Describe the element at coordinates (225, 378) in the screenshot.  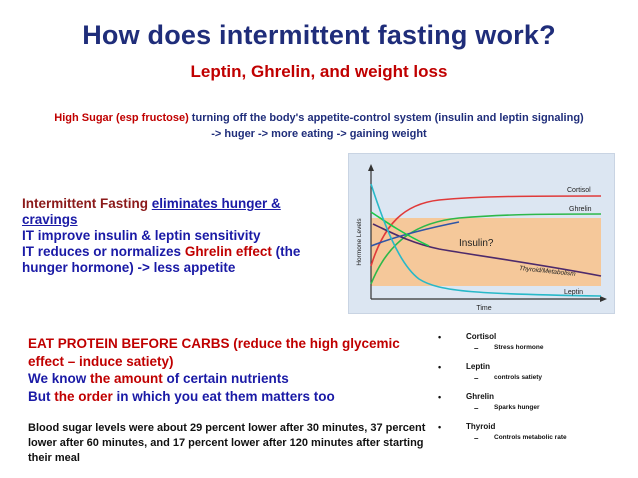
I see `amount-line-rest: of certain nutrients` at that location.